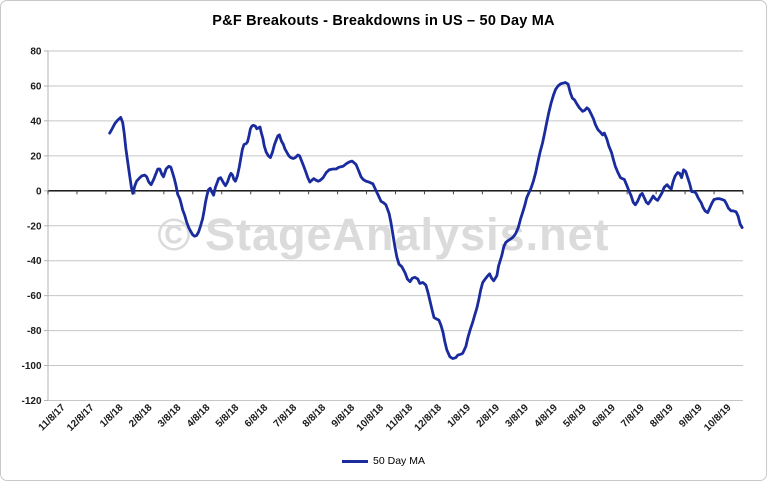 This screenshot has height=481, width=767. What do you see at coordinates (546, 416) in the screenshot?
I see `x-axis-label: 4/8/19` at bounding box center [546, 416].